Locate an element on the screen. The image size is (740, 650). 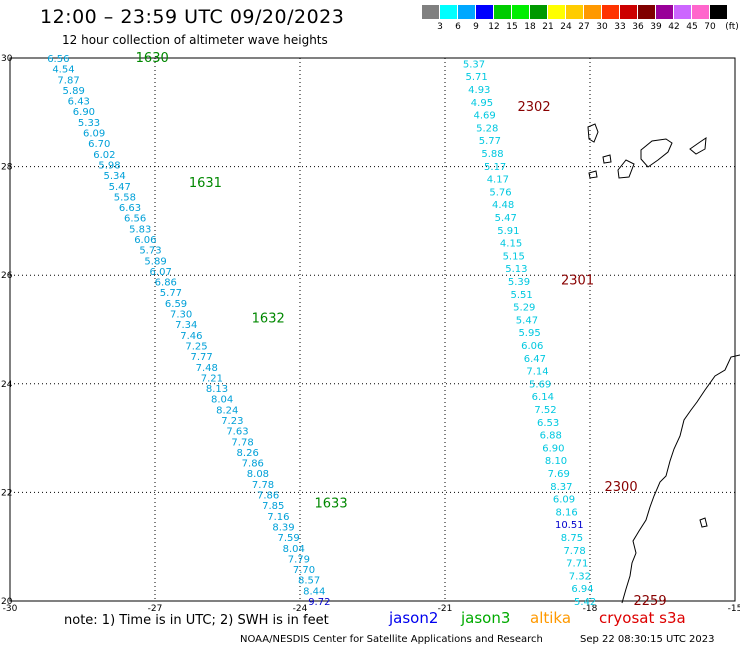
legend-tick-label: 70 is located at coordinates (710, 27).